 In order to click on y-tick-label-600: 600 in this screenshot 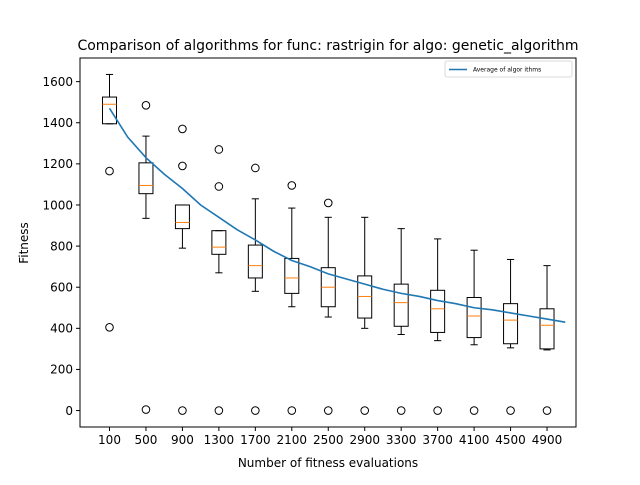, I will do `click(61, 288)`.